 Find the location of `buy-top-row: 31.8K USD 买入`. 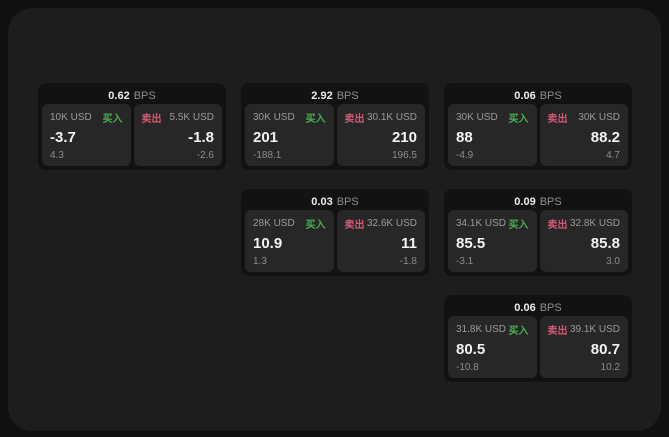

buy-top-row: 31.8K USD 买入 is located at coordinates (492, 329).